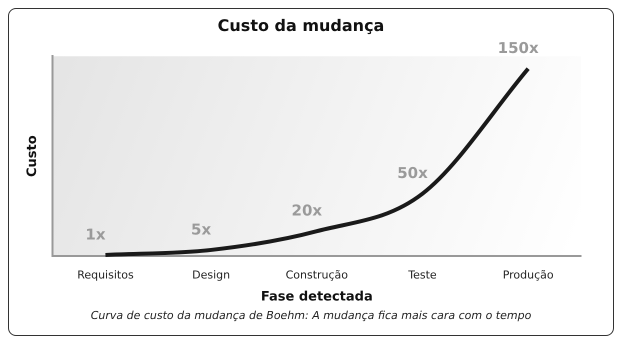  I want to click on x-tick-label: Construção, so click(317, 275).